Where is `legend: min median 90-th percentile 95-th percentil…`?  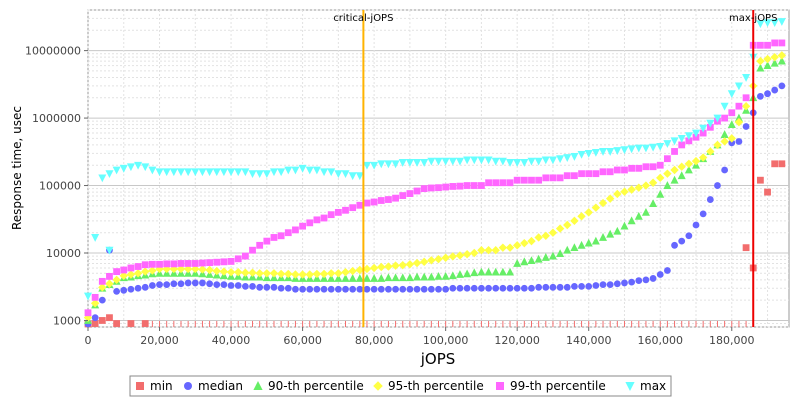
legend: min median 90-th percentile 95-th percentil… is located at coordinates (401, 386).